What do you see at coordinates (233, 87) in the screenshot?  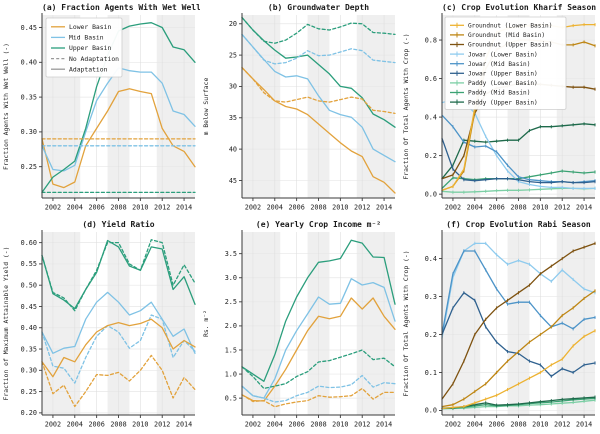 I see `y-tick-label: 30` at bounding box center [233, 87].